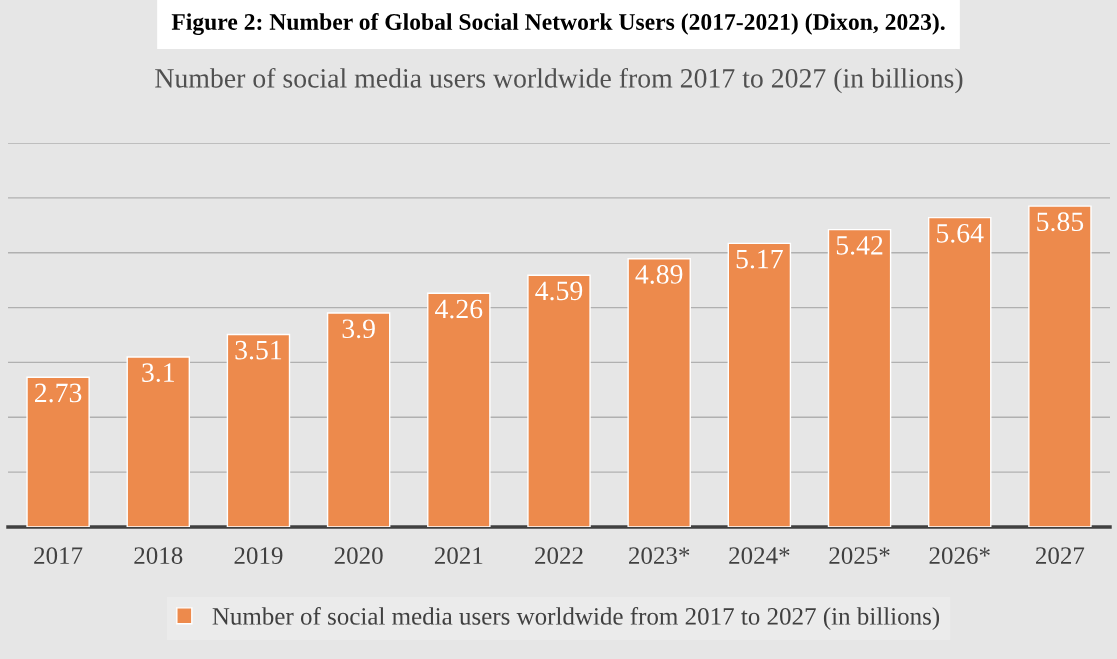 The height and width of the screenshot is (659, 1117). What do you see at coordinates (559, 291) in the screenshot?
I see `data-label: 4.59` at bounding box center [559, 291].